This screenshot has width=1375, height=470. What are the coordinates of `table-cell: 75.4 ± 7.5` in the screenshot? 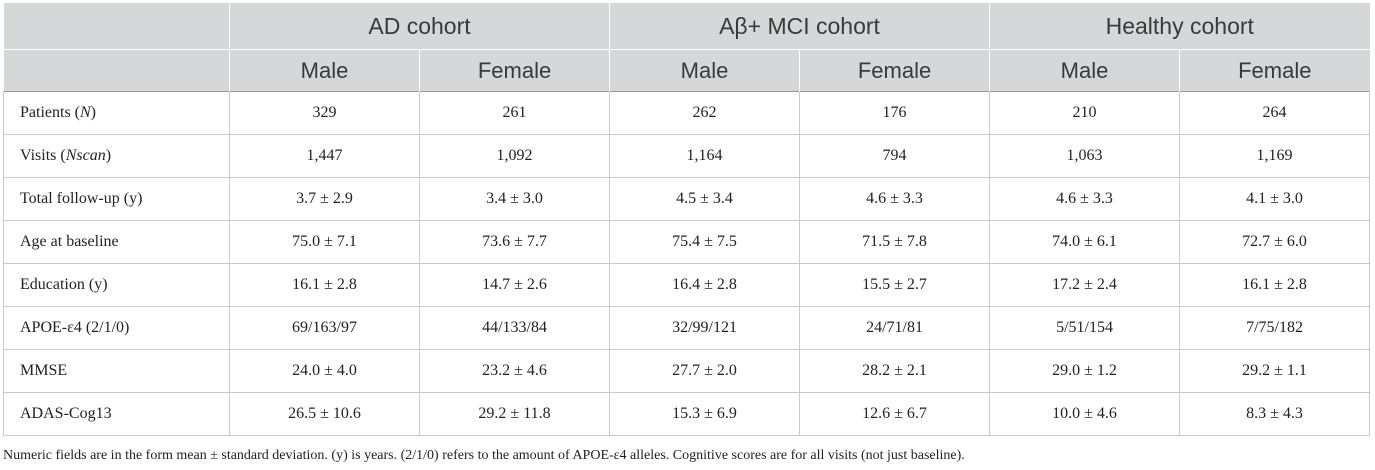 It's located at (705, 242).